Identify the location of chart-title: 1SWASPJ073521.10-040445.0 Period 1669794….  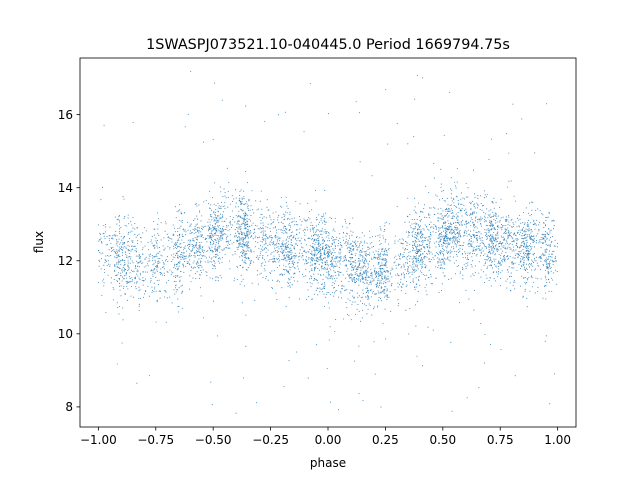
(328, 45).